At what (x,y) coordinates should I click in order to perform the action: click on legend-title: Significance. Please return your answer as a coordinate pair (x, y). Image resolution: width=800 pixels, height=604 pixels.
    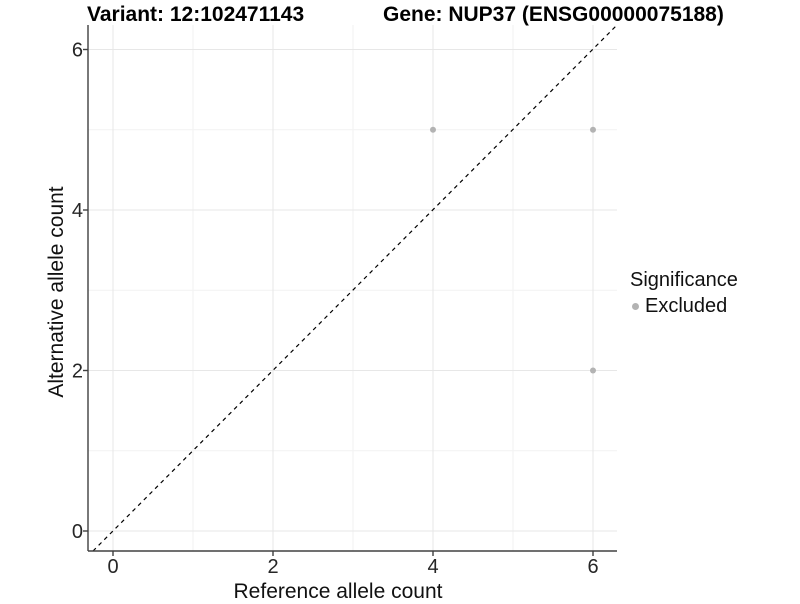
    Looking at the image, I should click on (684, 280).